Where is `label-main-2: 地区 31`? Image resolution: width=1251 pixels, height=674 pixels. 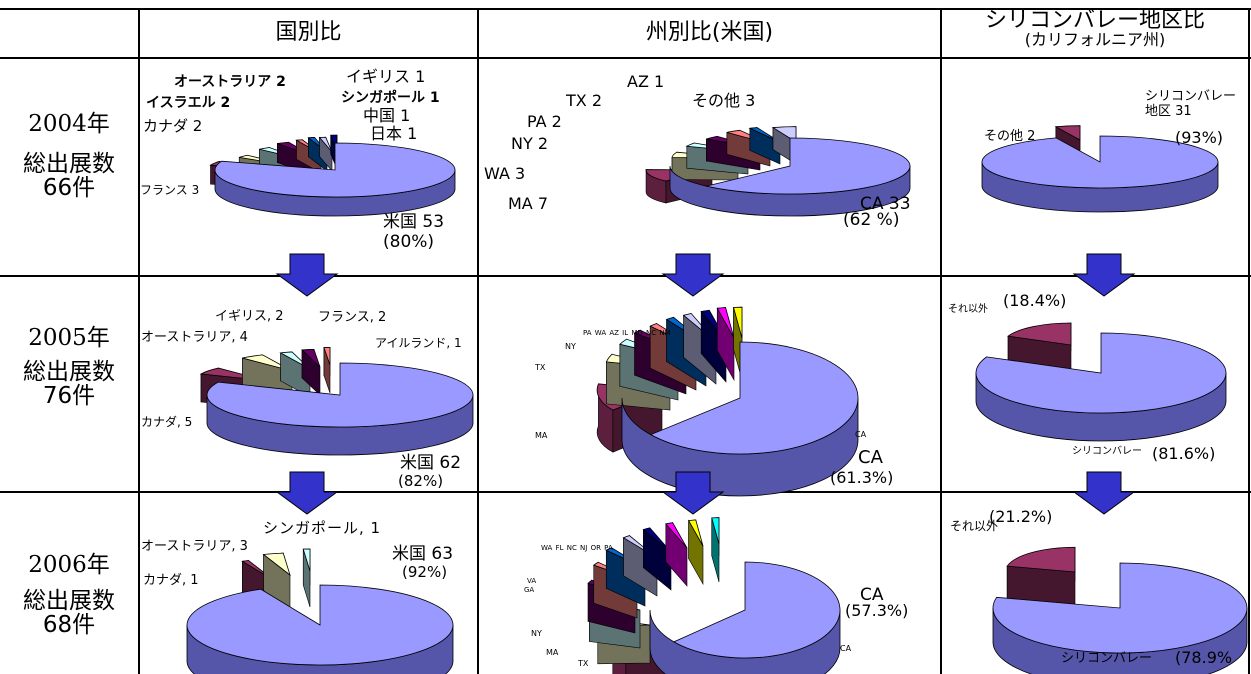
label-main-2: 地区 31 is located at coordinates (1168, 111).